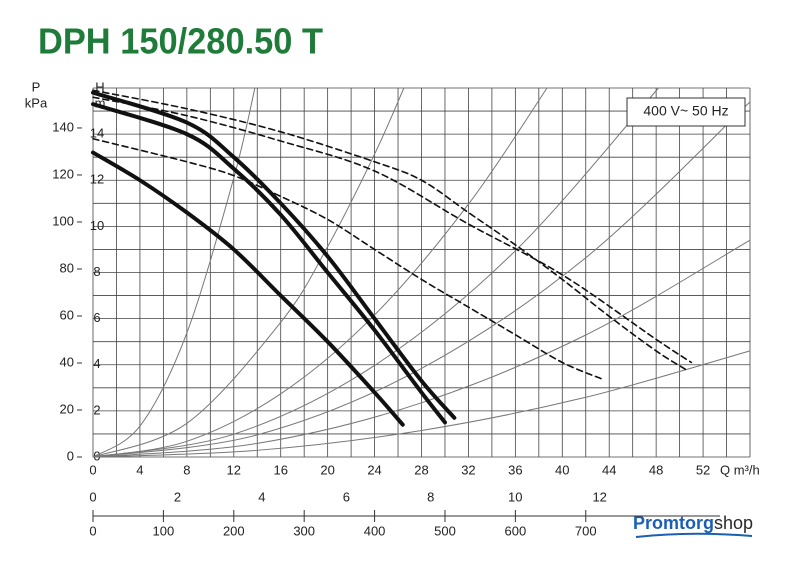  What do you see at coordinates (234, 469) in the screenshot?
I see `x-tick-label: 12` at bounding box center [234, 469].